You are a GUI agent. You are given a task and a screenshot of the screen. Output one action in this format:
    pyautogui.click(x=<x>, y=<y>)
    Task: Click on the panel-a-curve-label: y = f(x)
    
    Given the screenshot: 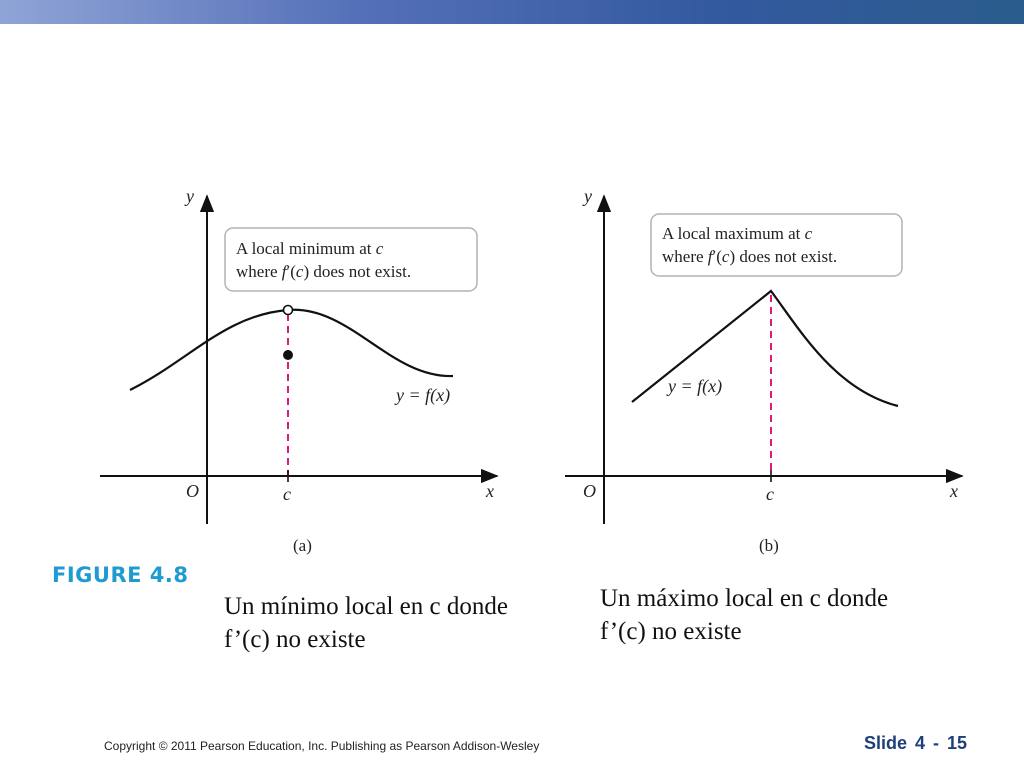 What is the action you would take?
    pyautogui.click(x=422, y=395)
    